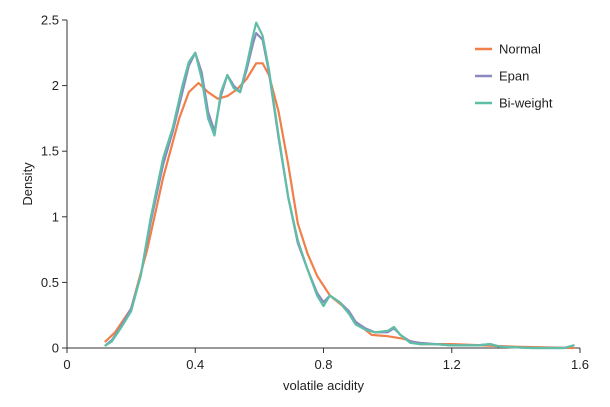  What do you see at coordinates (55, 348) in the screenshot?
I see `y-tick-label: 0` at bounding box center [55, 348].